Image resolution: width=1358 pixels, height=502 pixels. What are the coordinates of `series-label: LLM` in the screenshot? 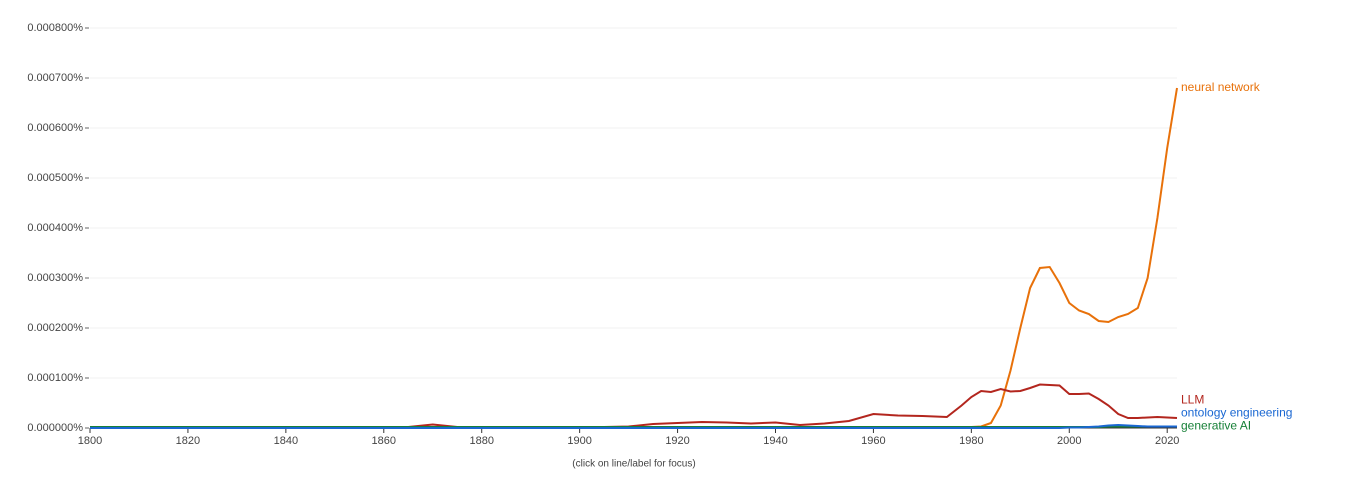 It's located at (1192, 400).